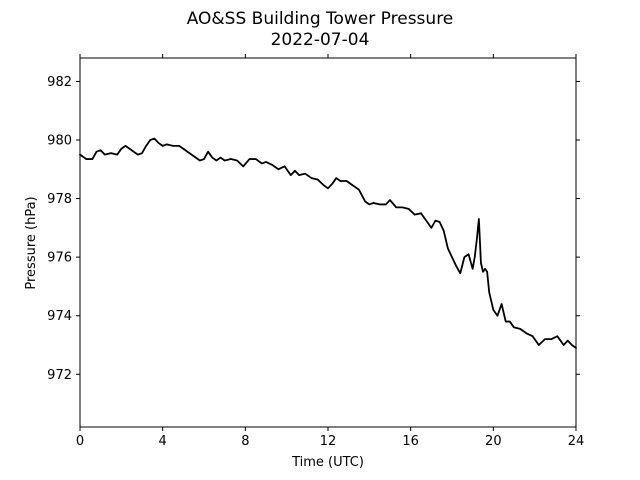 The width and height of the screenshot is (640, 480). What do you see at coordinates (245, 441) in the screenshot?
I see `x-tick-label: 8` at bounding box center [245, 441].